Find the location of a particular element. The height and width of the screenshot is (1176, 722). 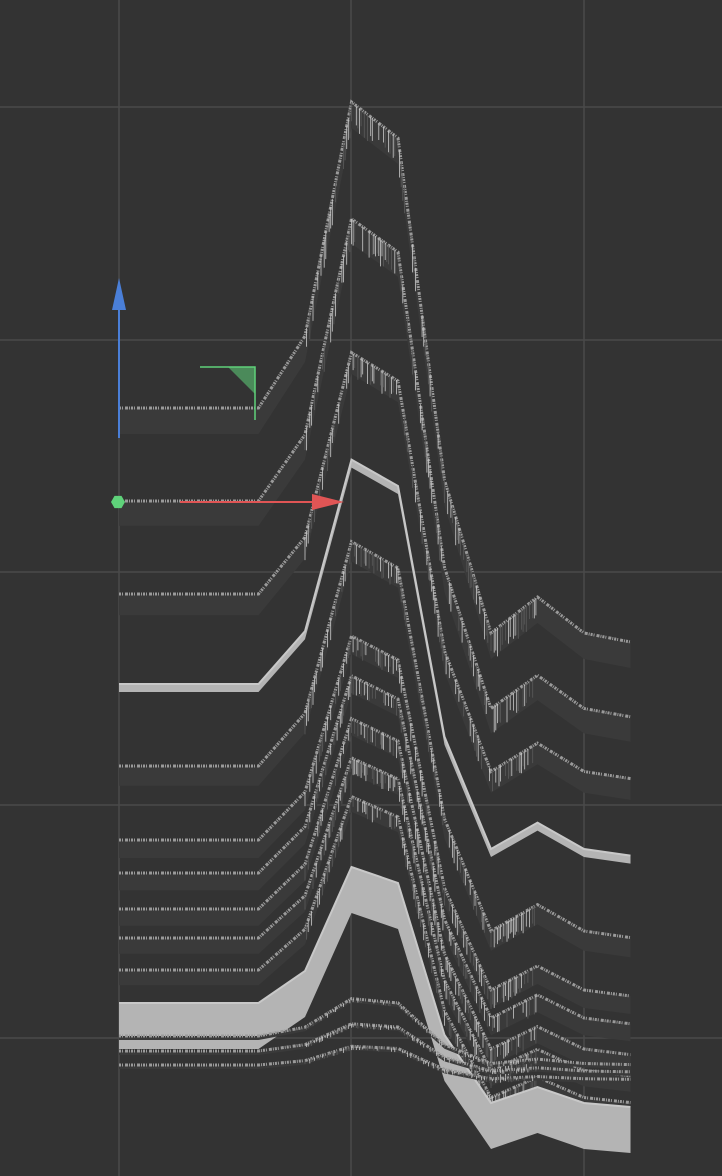

x-axis-handle is located at coordinates (262, 502).